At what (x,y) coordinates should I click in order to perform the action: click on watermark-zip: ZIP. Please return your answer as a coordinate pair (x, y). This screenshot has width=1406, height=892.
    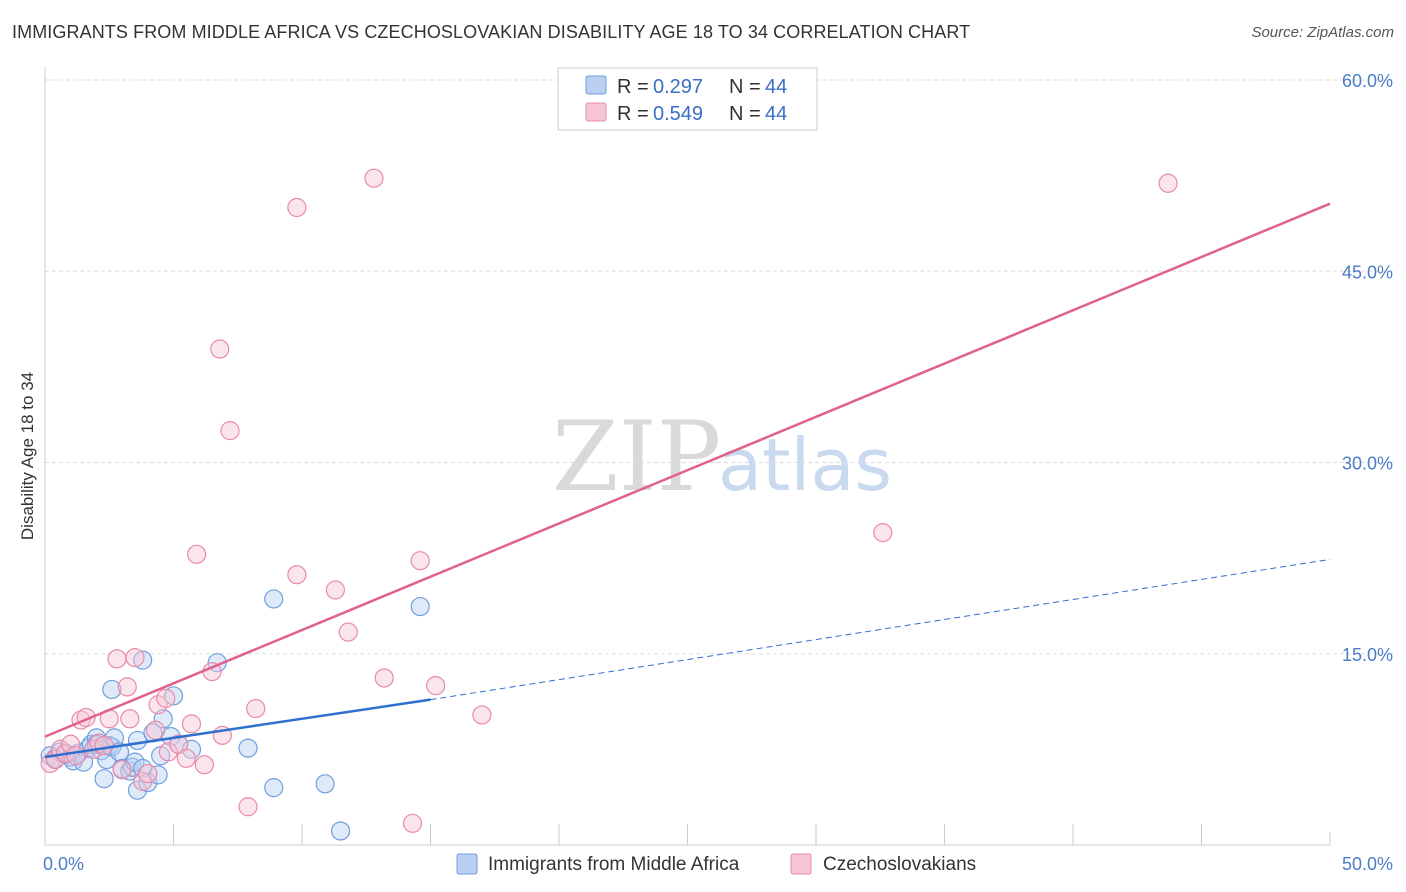
    Looking at the image, I should click on (636, 457).